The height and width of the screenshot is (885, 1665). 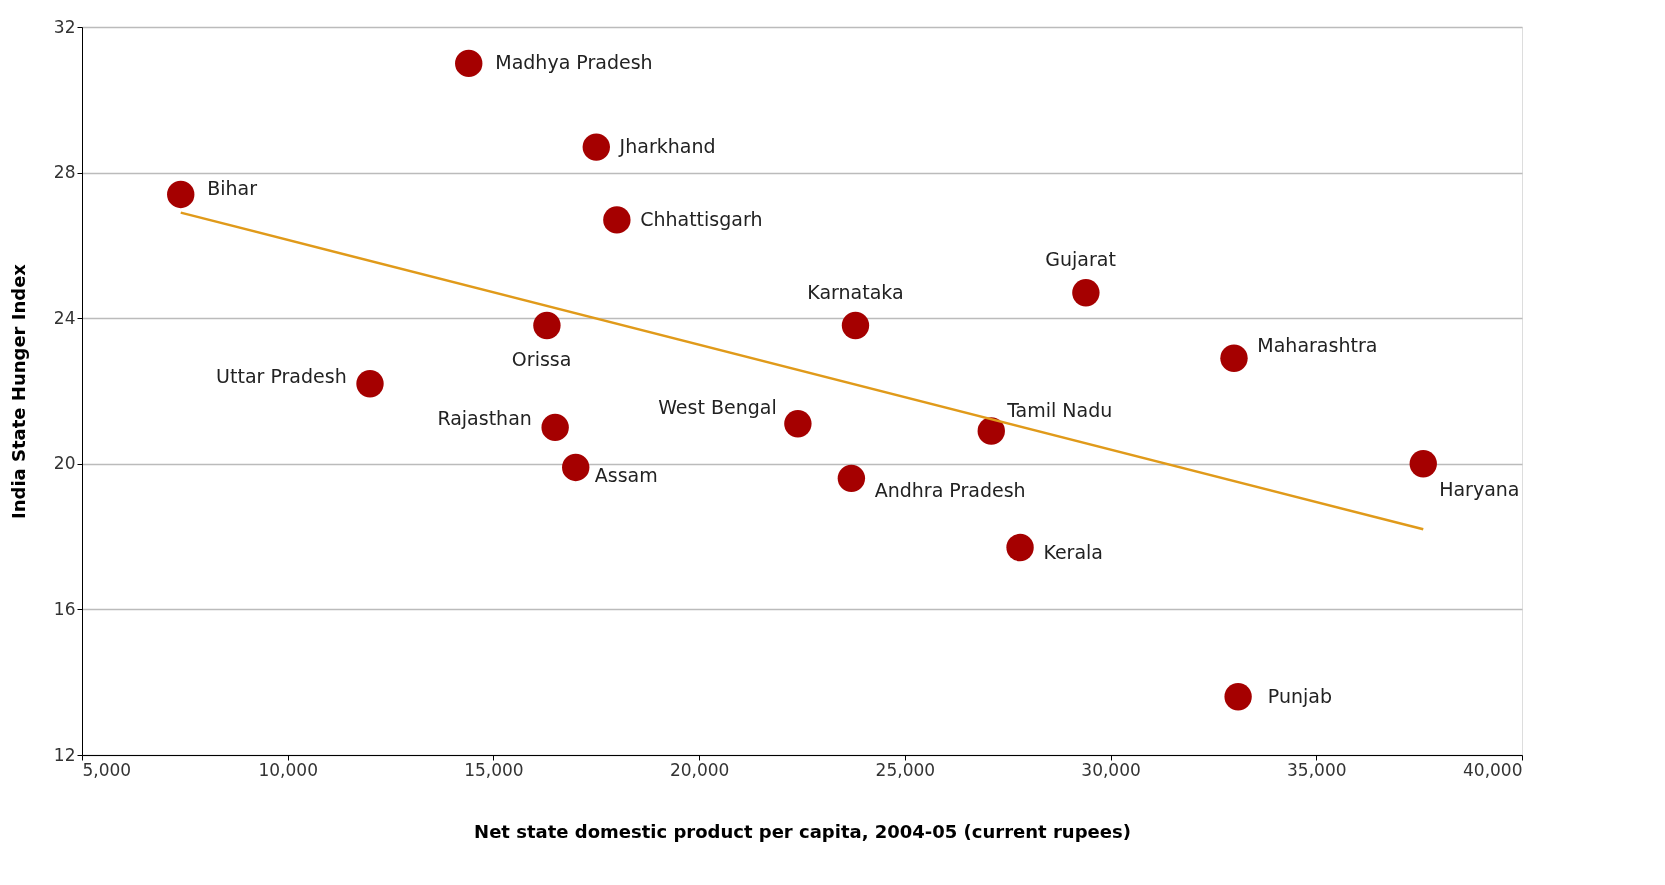 I want to click on annotation: Gujarat, so click(x=1080, y=258).